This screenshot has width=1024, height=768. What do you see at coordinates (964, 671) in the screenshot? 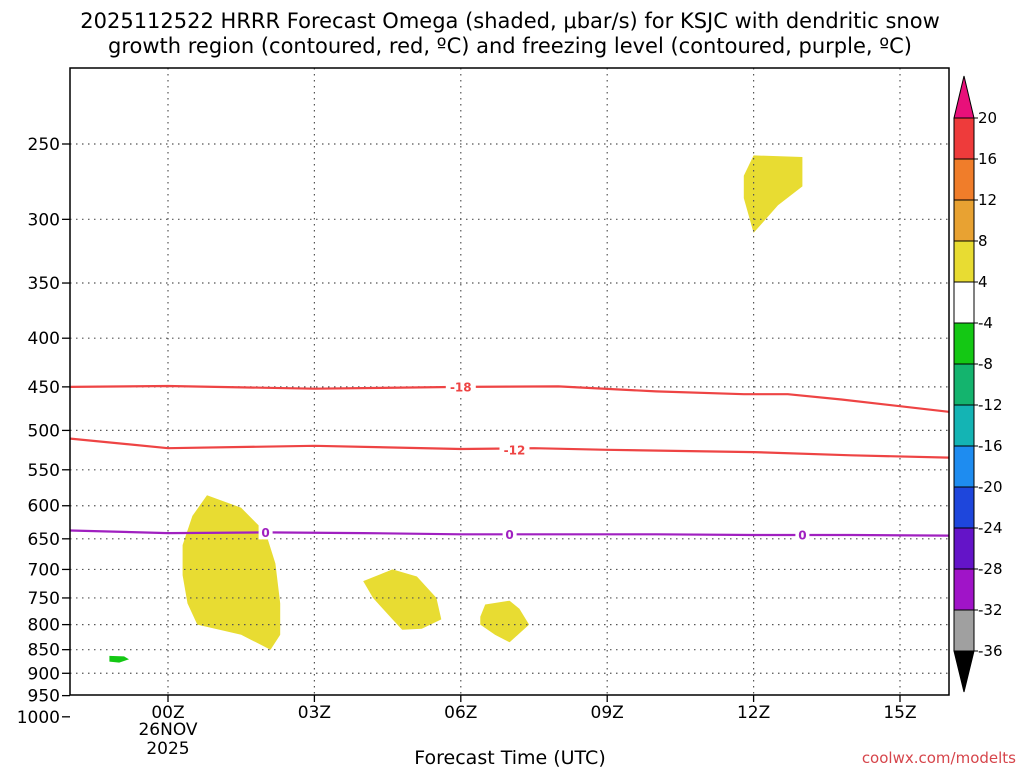
I see `colorbar-bottom-arrow` at bounding box center [964, 671].